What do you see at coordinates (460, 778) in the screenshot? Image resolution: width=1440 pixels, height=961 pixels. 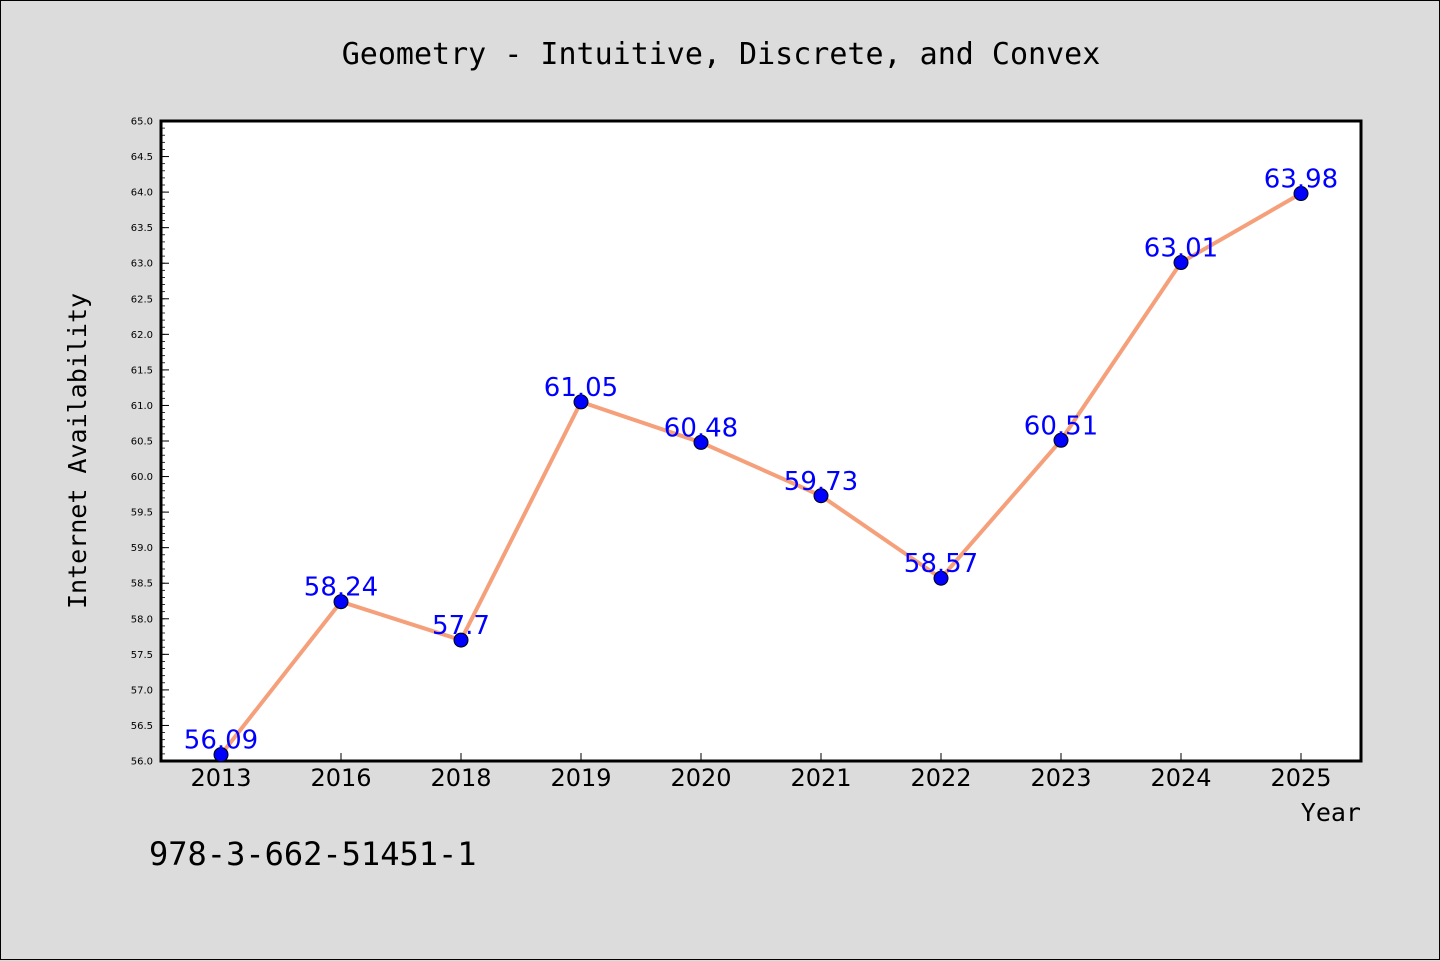 I see `x-tick-label: 2018` at bounding box center [460, 778].